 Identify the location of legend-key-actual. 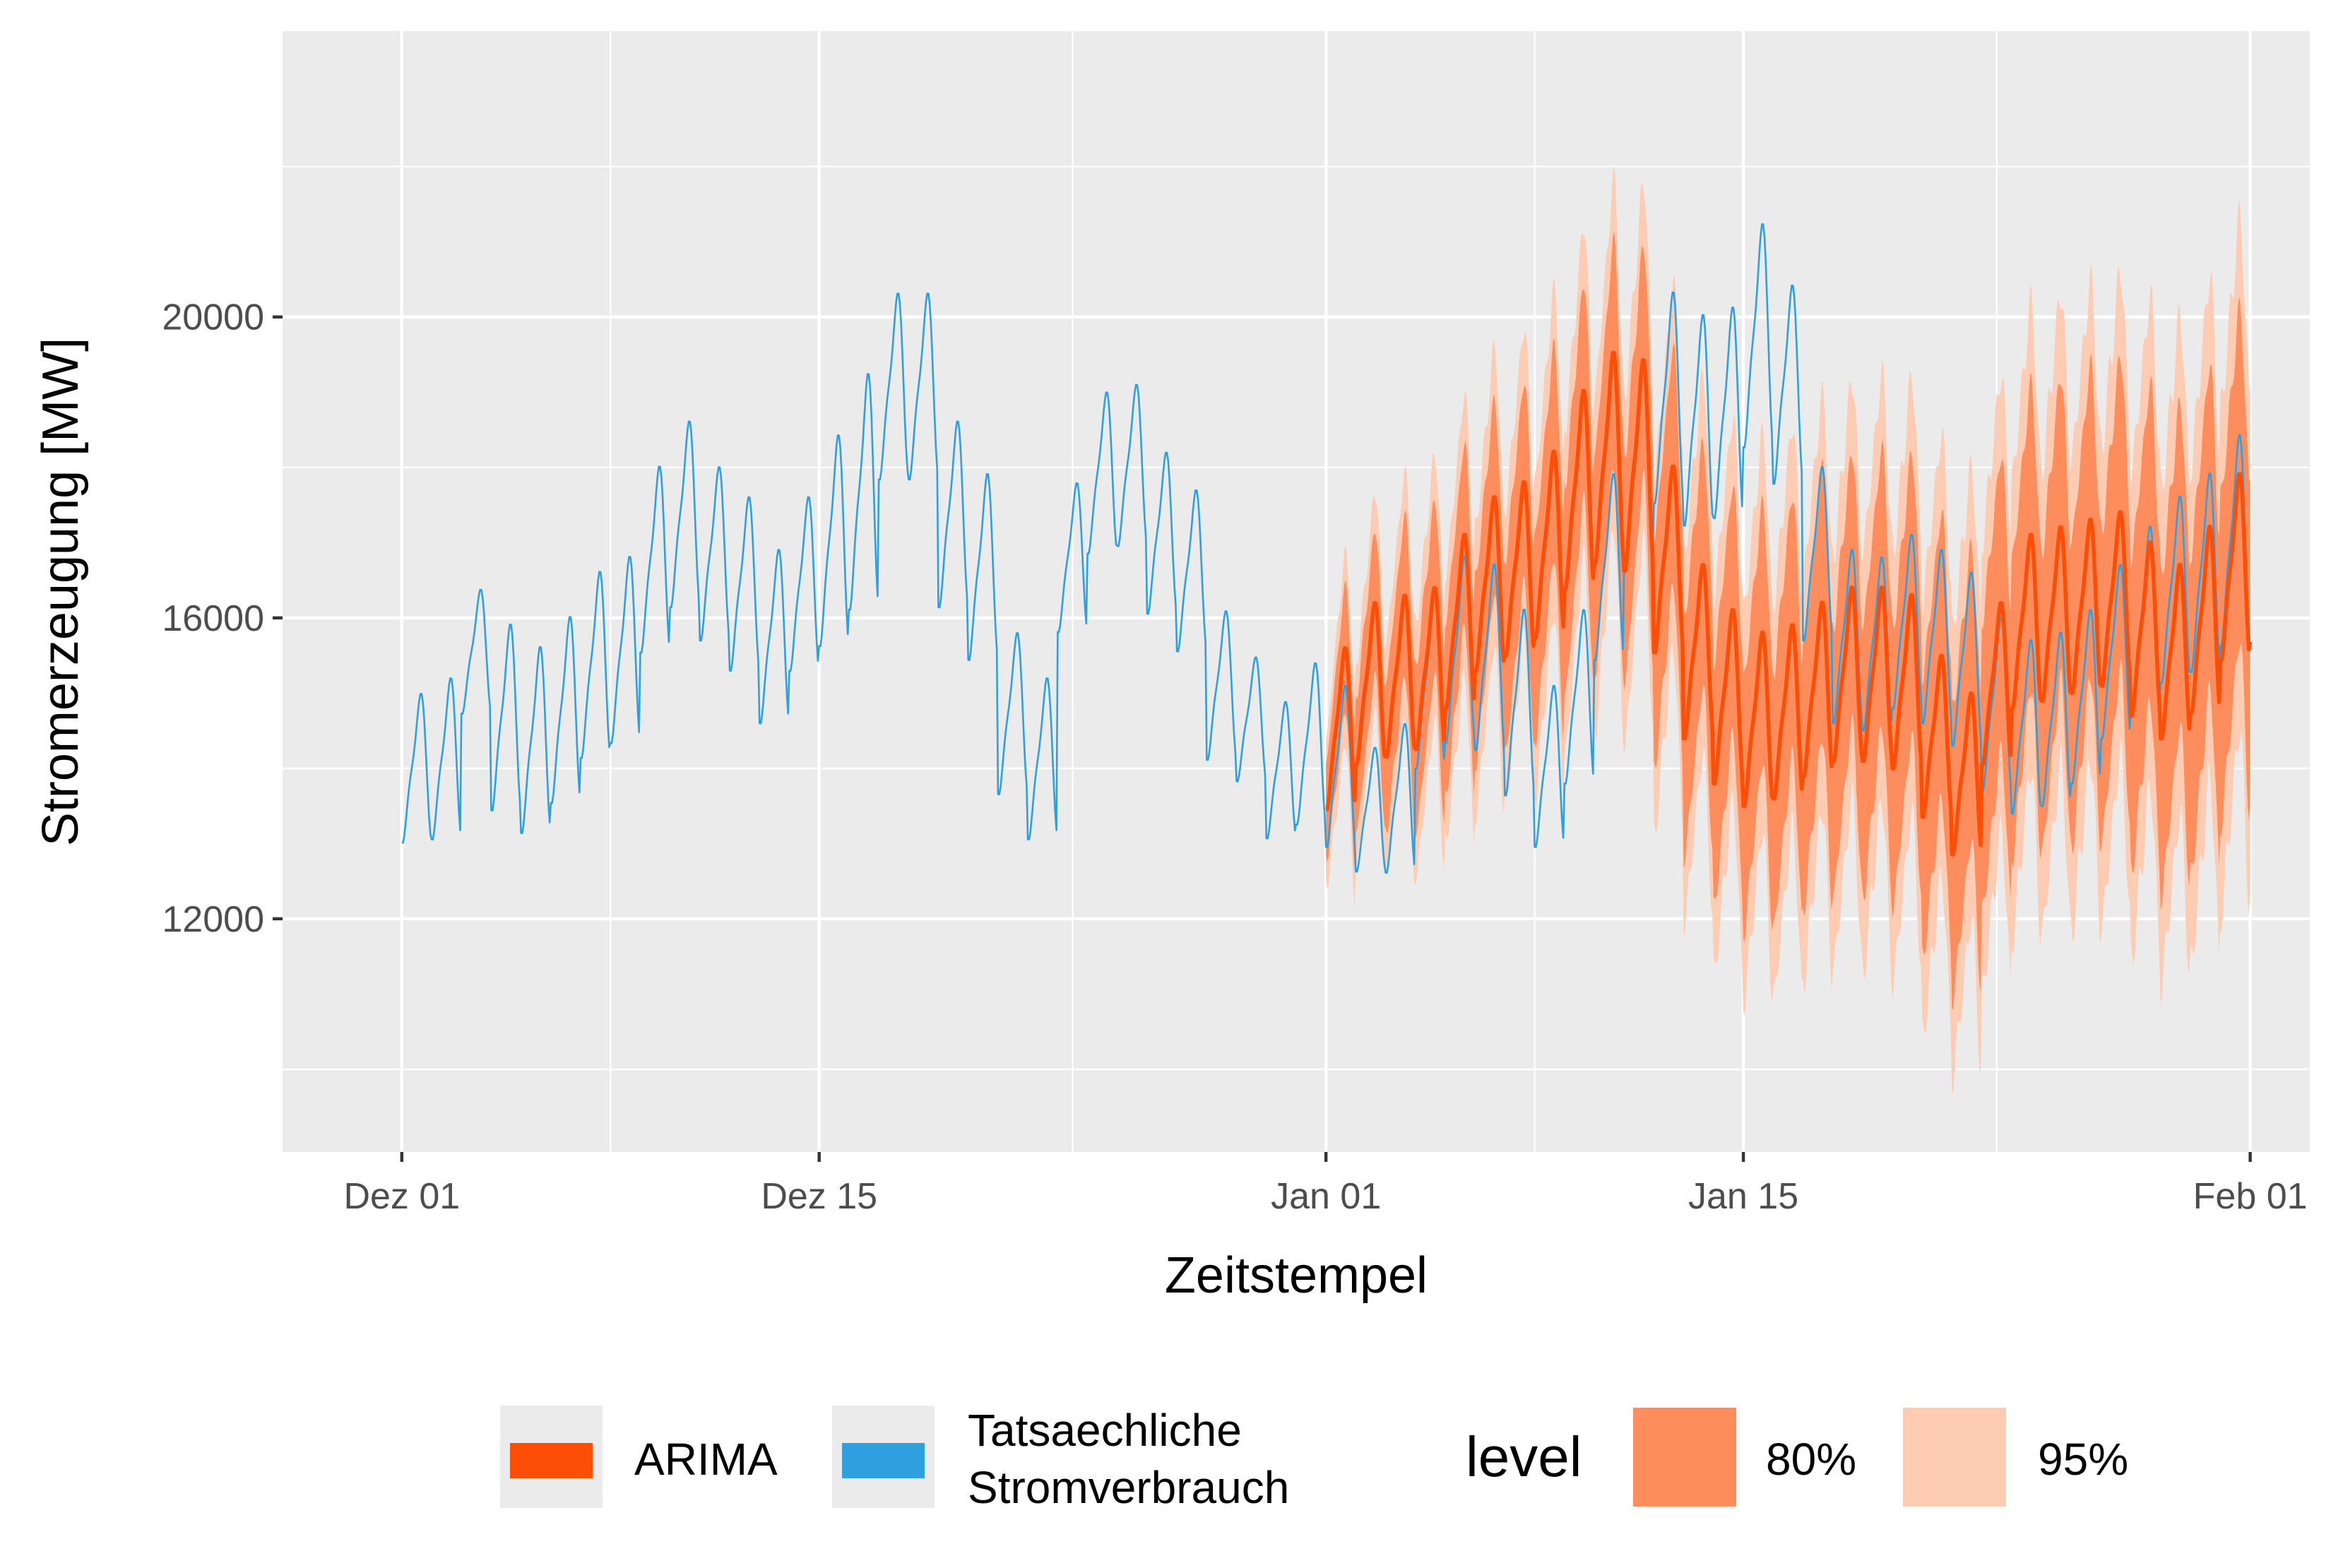
(883, 1460).